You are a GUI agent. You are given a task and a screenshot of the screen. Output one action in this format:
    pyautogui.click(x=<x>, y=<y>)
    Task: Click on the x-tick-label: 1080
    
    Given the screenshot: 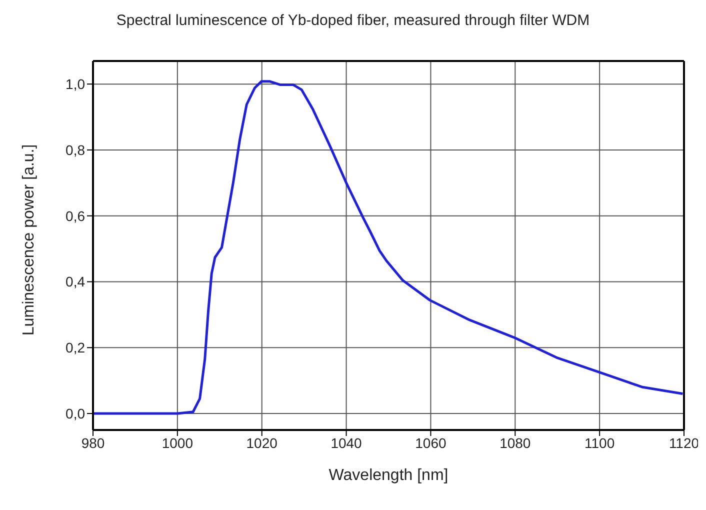 What is the action you would take?
    pyautogui.click(x=515, y=442)
    